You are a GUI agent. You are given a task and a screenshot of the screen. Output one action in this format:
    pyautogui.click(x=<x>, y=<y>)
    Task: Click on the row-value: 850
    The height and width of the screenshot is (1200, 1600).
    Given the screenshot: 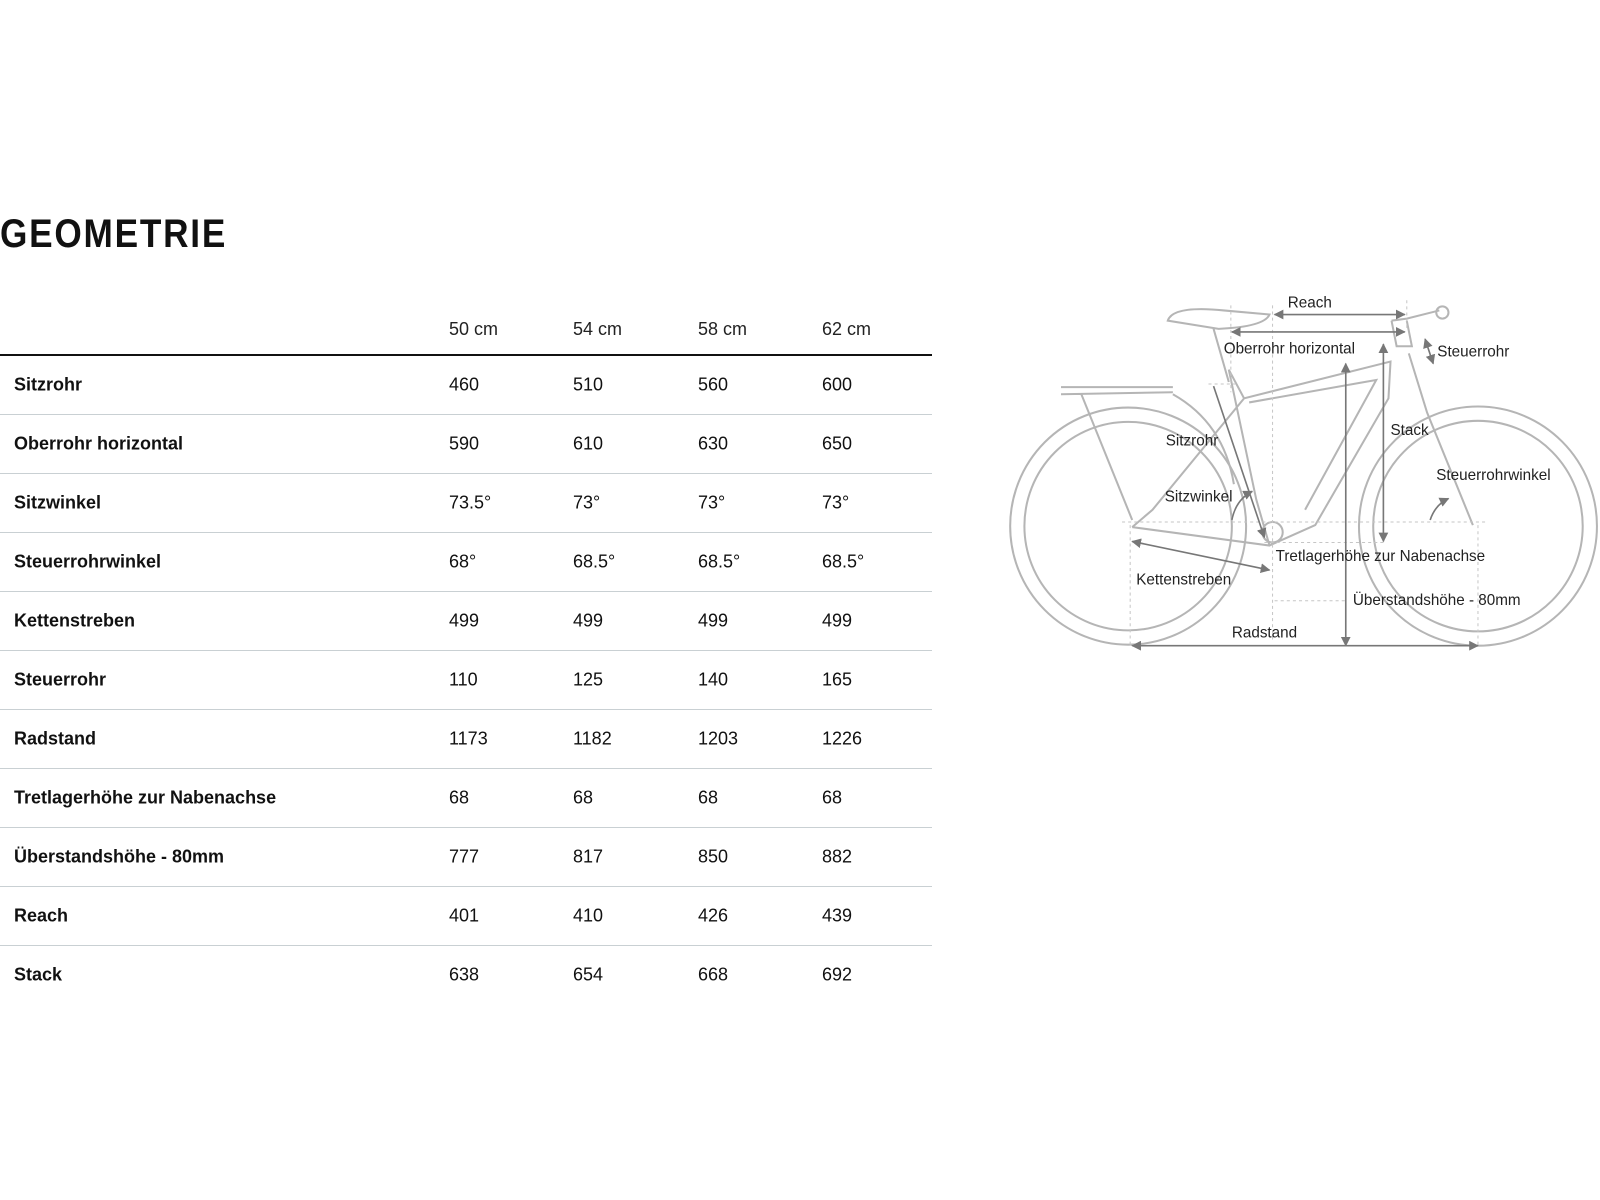 What is the action you would take?
    pyautogui.click(x=713, y=856)
    